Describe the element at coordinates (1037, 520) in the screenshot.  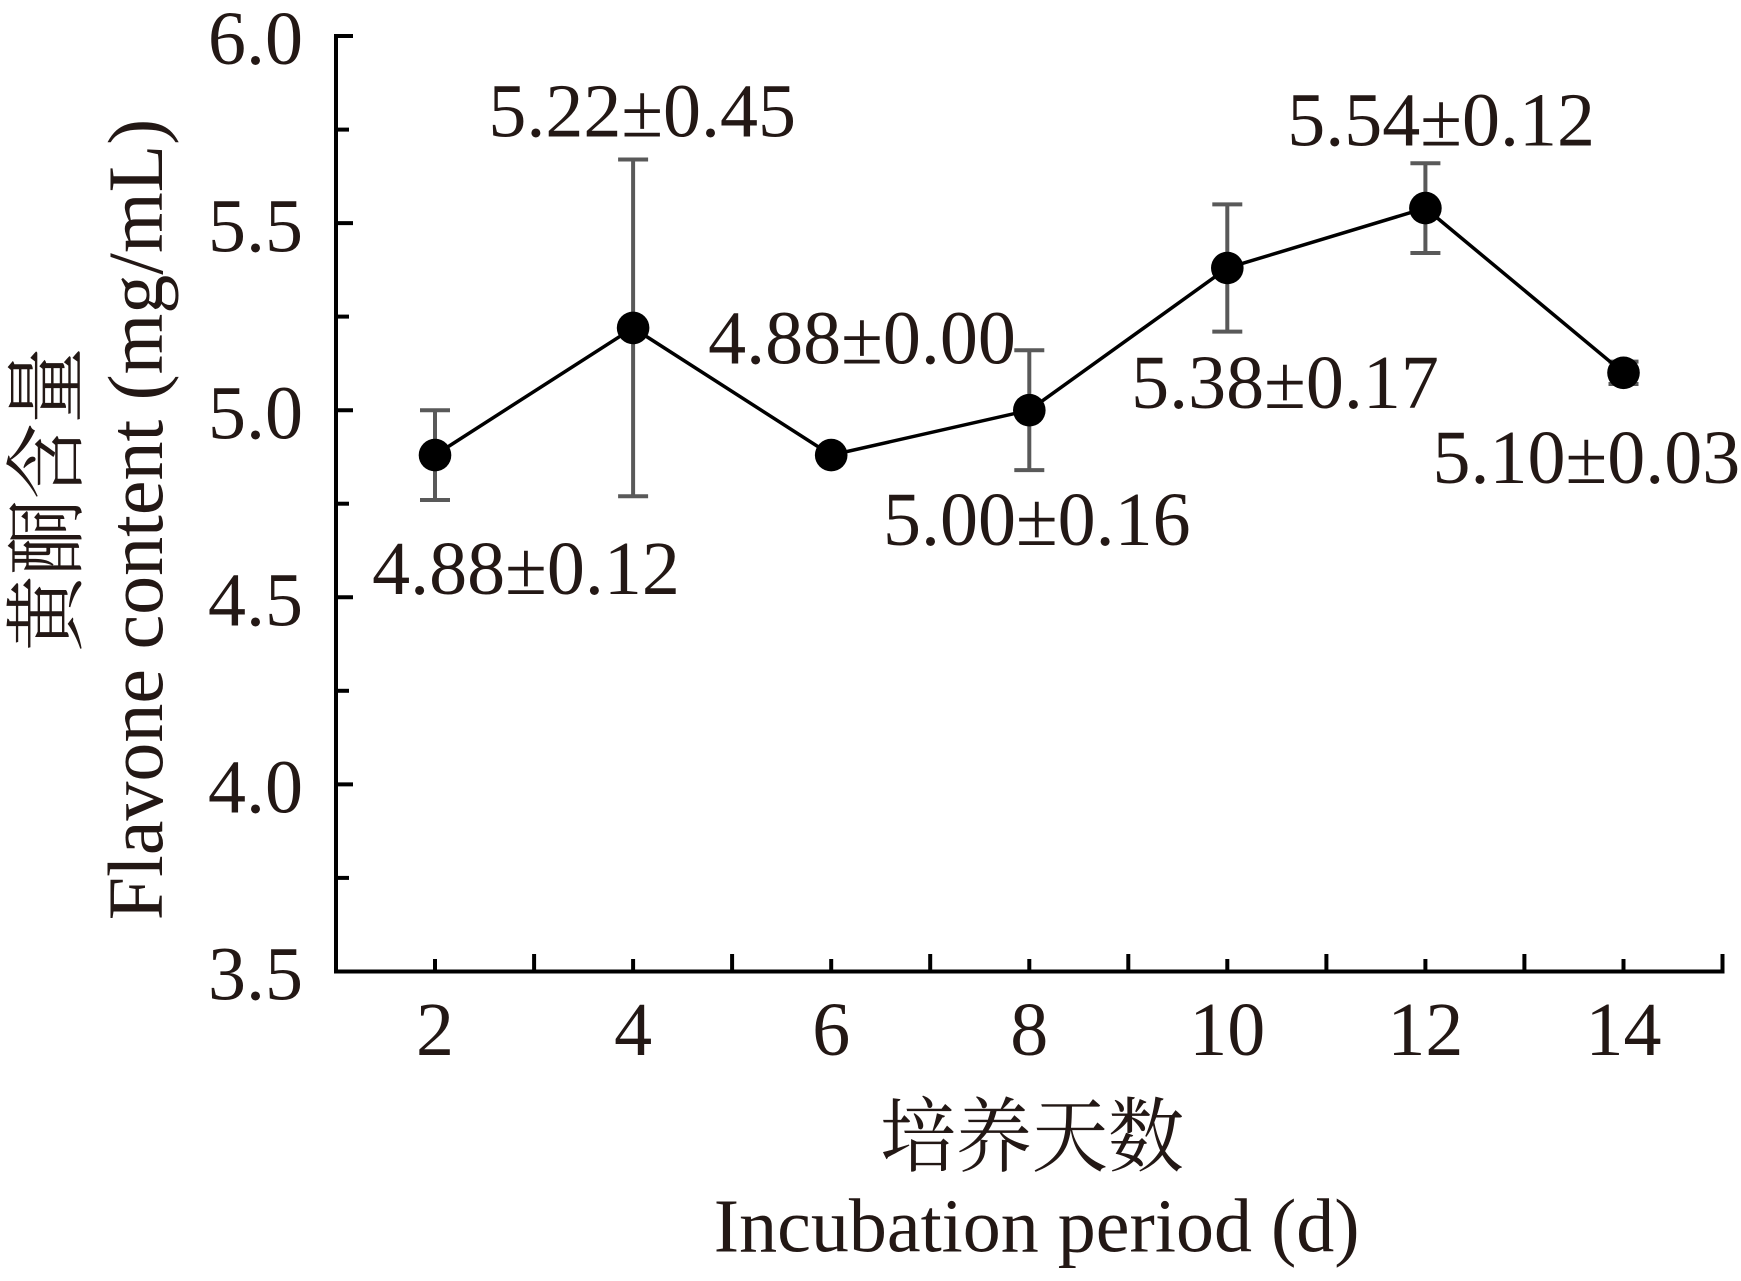
I see `svg-text: 5.00±0.16` at that location.